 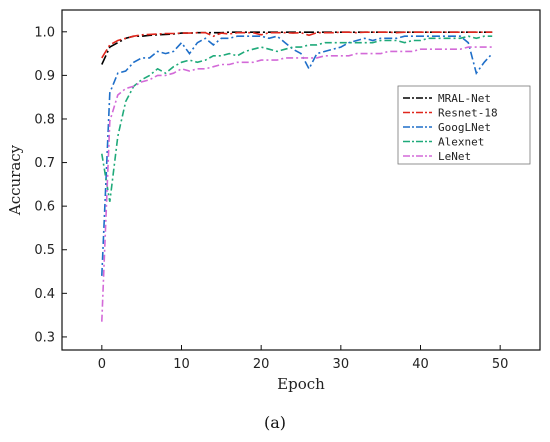 I want to click on y-tick-label: 0.9, so click(x=44, y=76).